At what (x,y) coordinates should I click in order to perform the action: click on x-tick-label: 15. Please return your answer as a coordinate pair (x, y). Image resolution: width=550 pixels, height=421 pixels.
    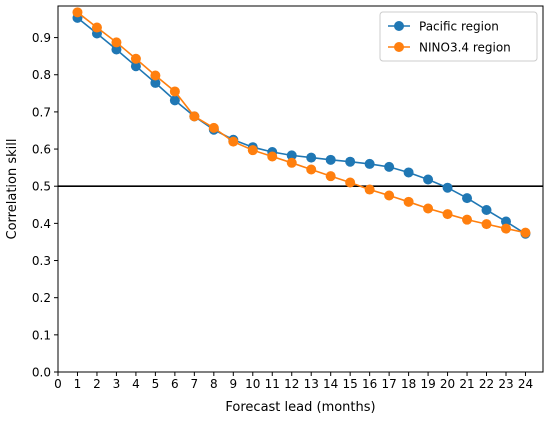
    Looking at the image, I should click on (350, 384).